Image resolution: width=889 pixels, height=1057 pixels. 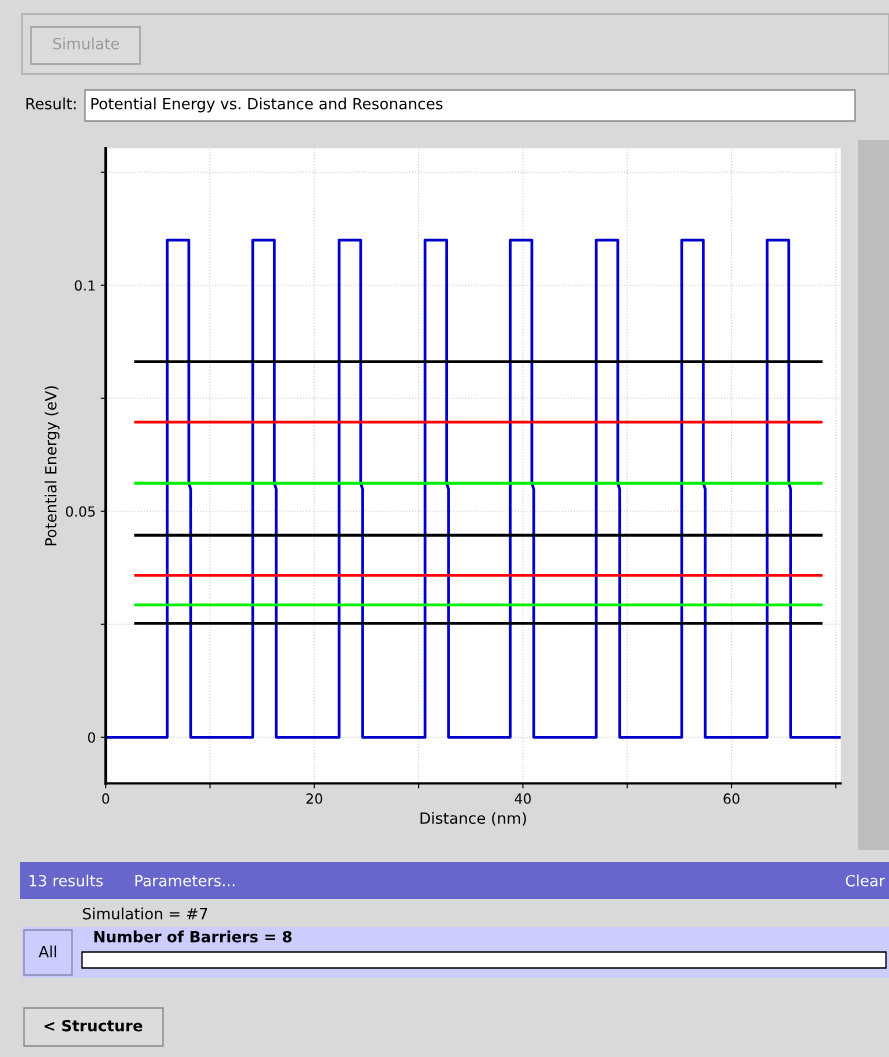 What do you see at coordinates (92, 737) in the screenshot?
I see `y-tick-label: 0` at bounding box center [92, 737].